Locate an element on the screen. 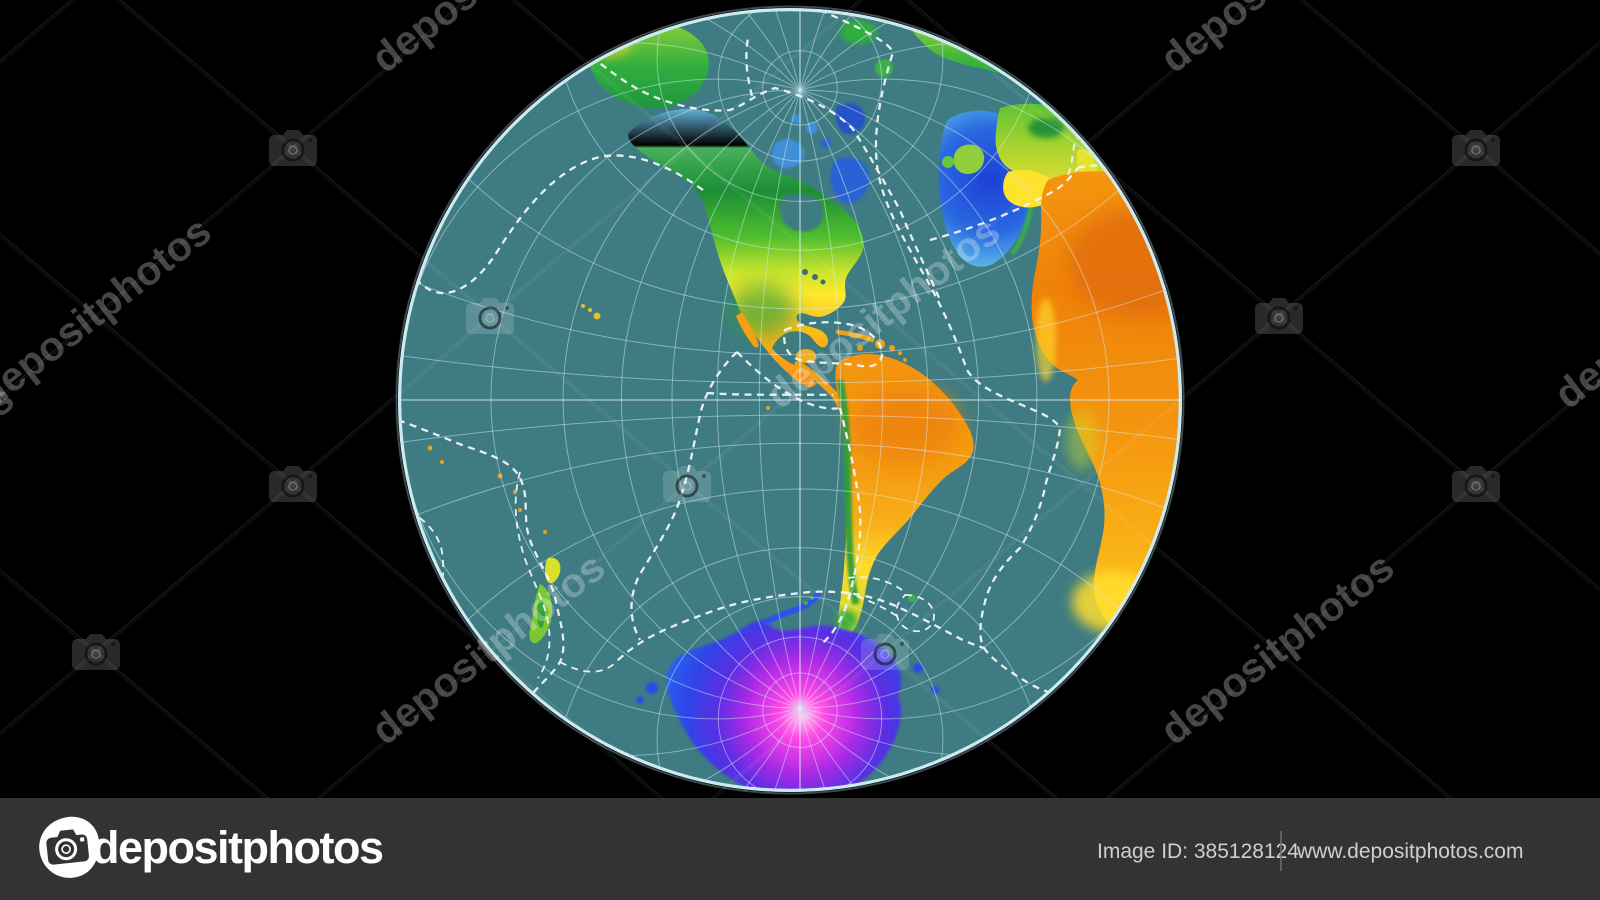  galapagos-ridge is located at coordinates (770, 394).